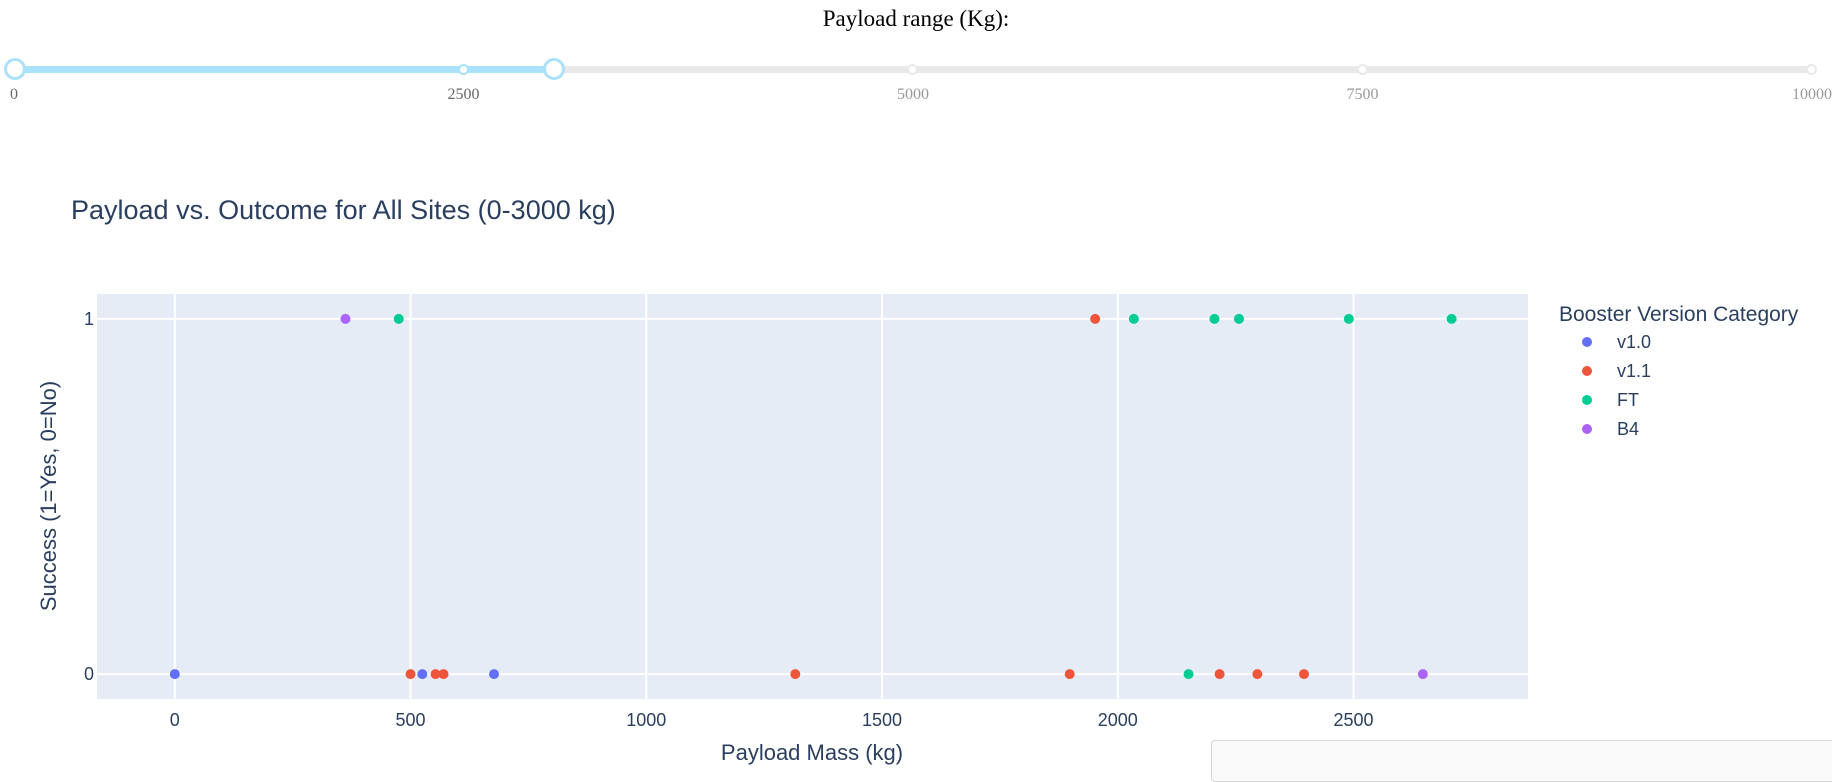 Image resolution: width=1832 pixels, height=782 pixels. I want to click on x-tick-label: 1500, so click(882, 720).